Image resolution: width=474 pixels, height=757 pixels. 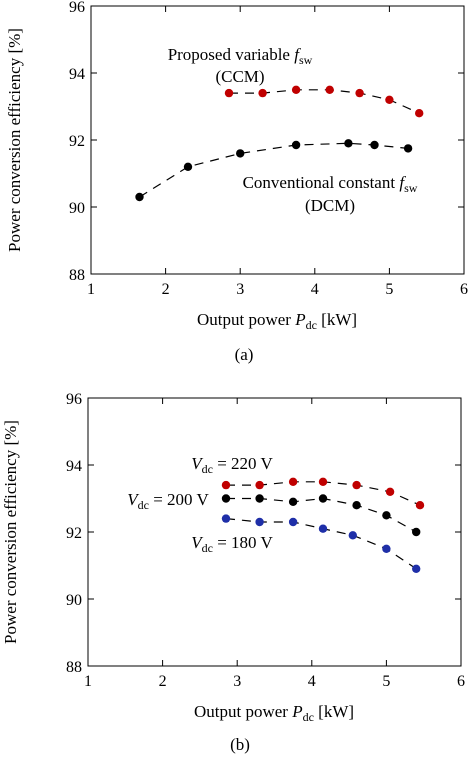 I want to click on caption-a: (a), so click(x=244, y=354).